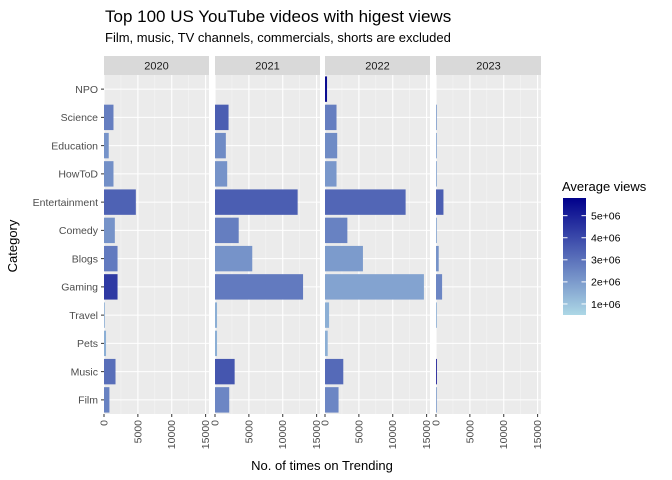  I want to click on legend-colorbar, so click(574, 256).